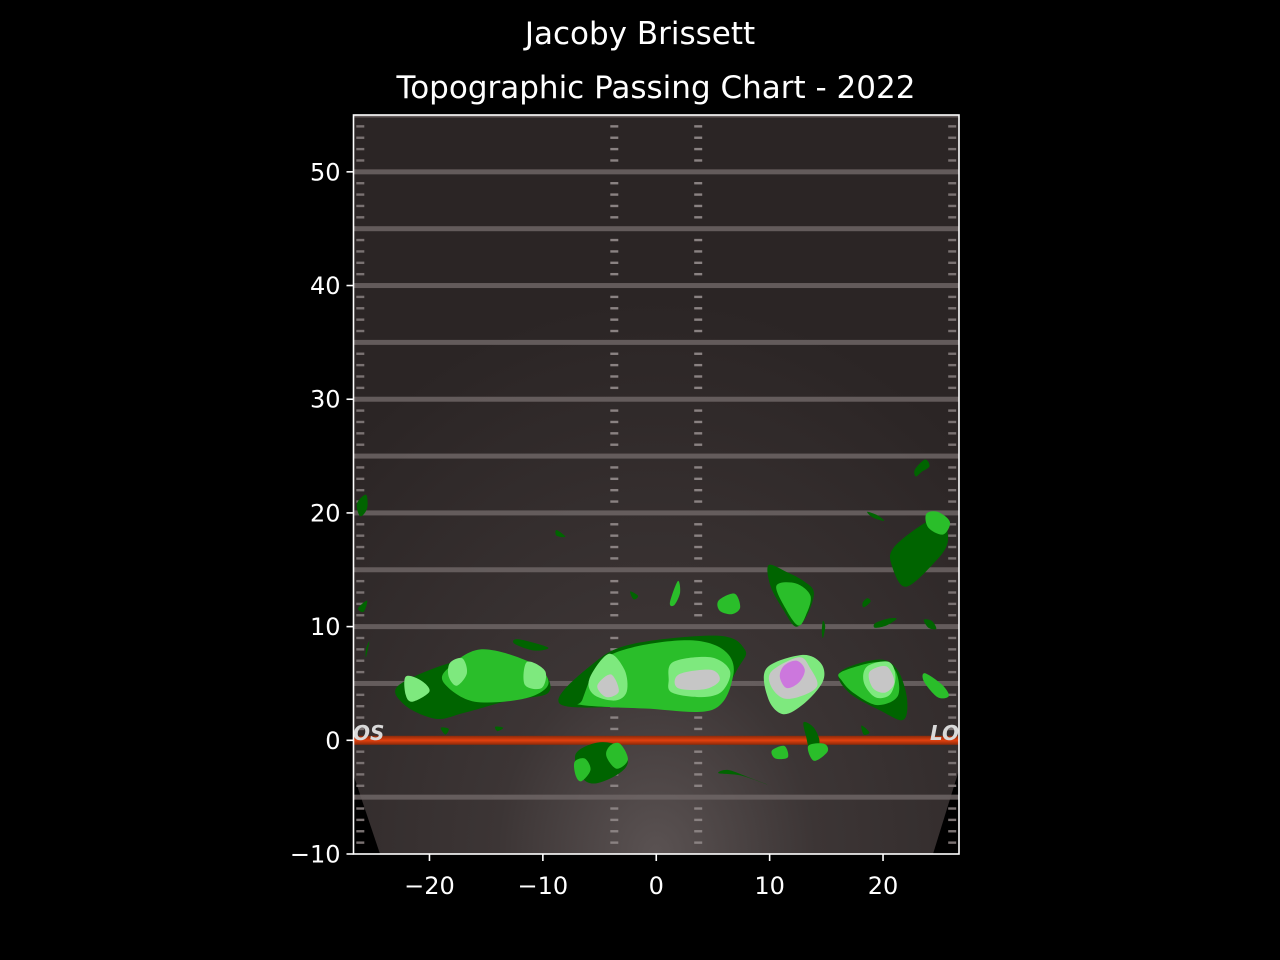 This screenshot has width=1280, height=960. What do you see at coordinates (883, 886) in the screenshot?
I see `x-tick-label: 20` at bounding box center [883, 886].